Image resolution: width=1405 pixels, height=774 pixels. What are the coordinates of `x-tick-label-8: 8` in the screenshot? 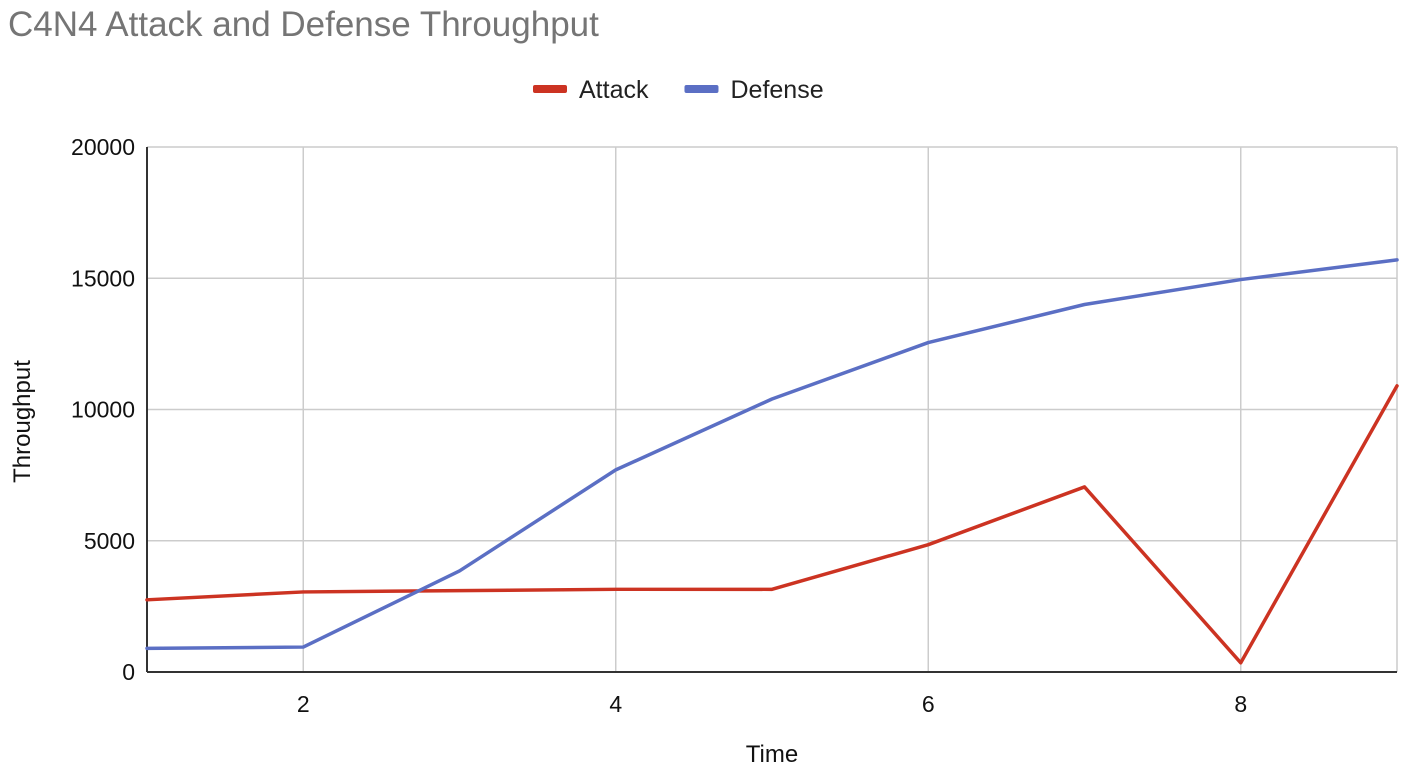 It's located at (1240, 704).